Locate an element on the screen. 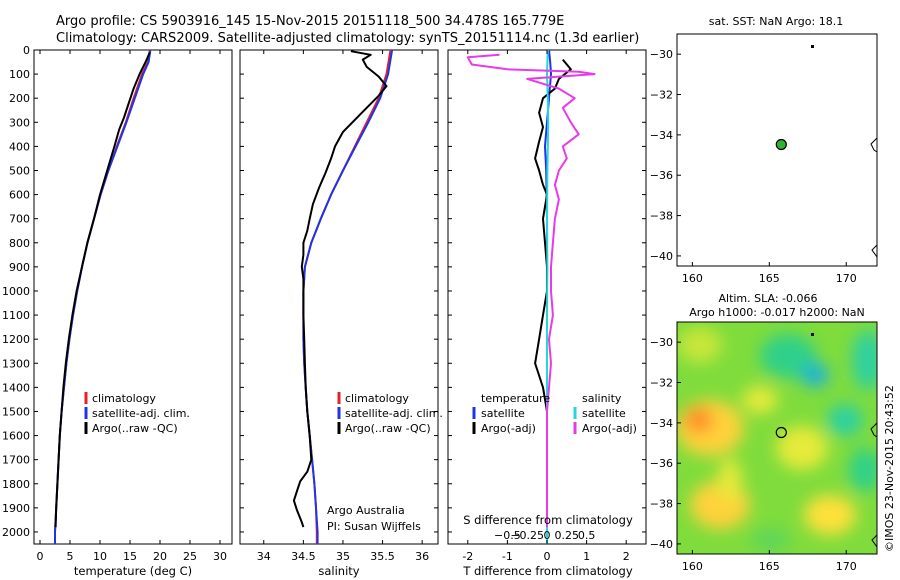  credit-text: ©IMOS 23-Nov-2015 20:43:52 is located at coordinates (889, 468).